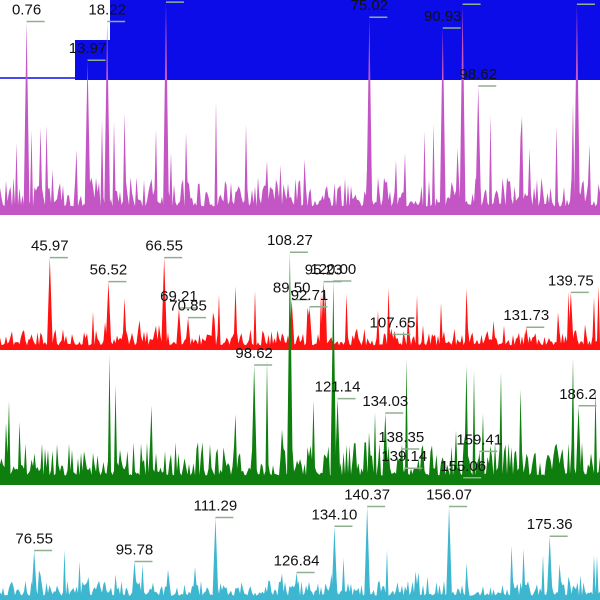  I want to click on peak-label: 175.36, so click(550, 524).